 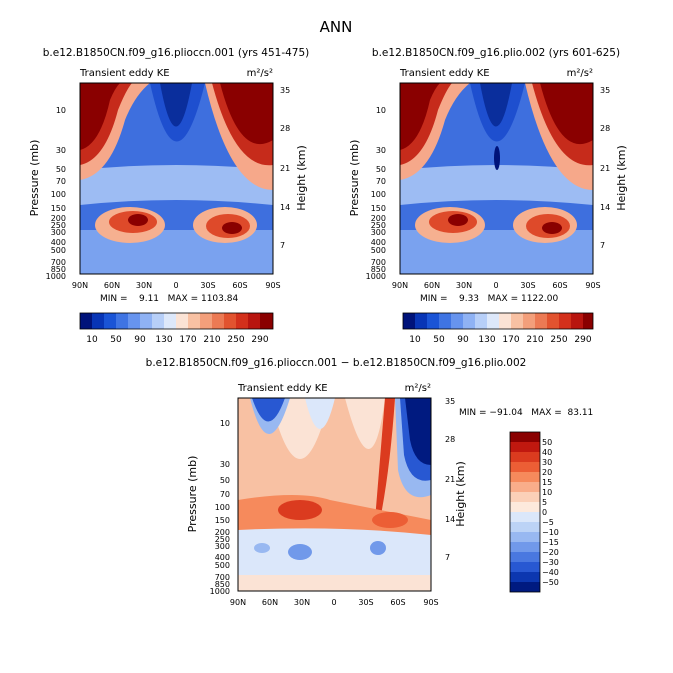 I want to click on panel-1-xticks: 90N 60N 30N 0 30S 60S 90S, so click(x=176, y=285).